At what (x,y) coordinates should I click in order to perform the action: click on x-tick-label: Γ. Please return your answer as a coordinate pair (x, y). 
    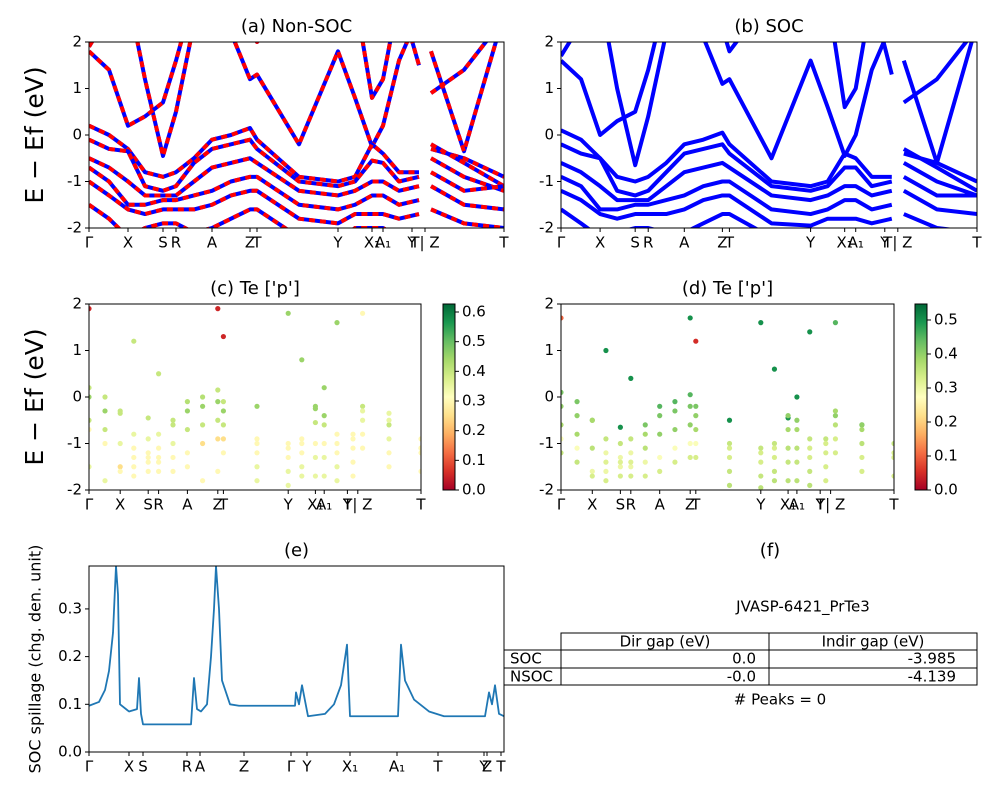
    Looking at the image, I should click on (561, 505).